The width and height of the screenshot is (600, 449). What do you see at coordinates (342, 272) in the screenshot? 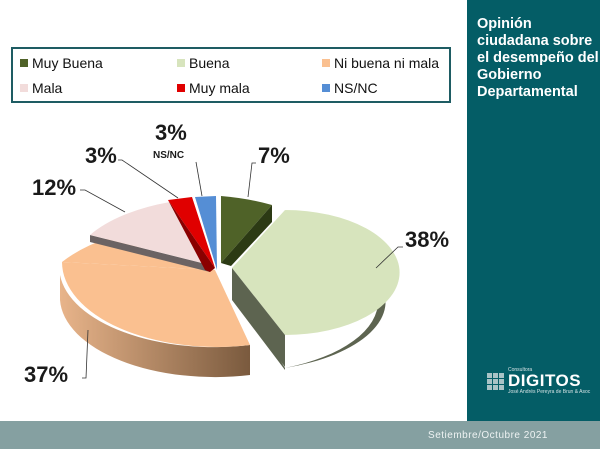
I see `slice-buena-top` at bounding box center [342, 272].